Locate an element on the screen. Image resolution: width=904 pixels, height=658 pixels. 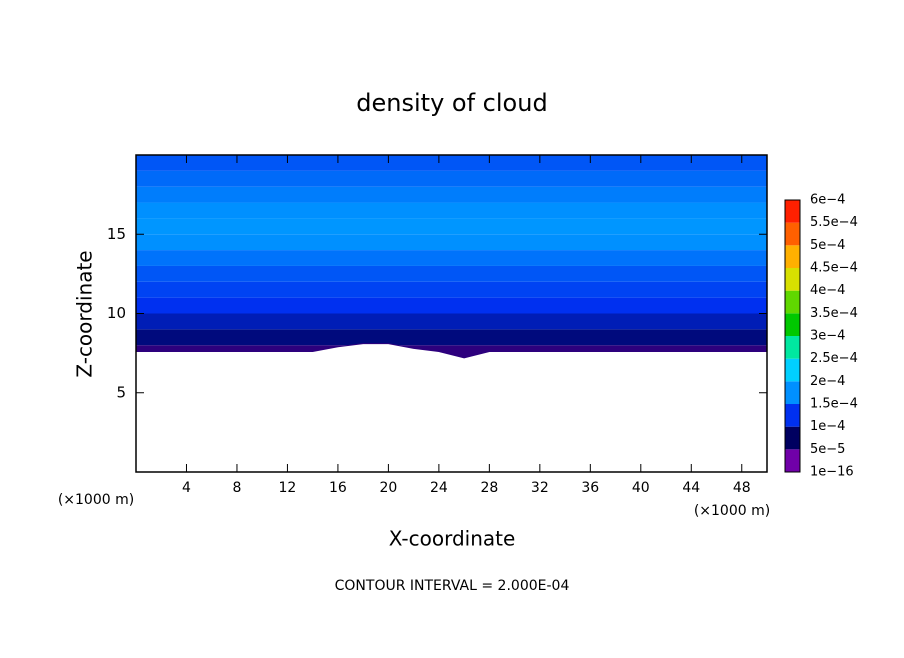
colorbar-label: 2e−4 is located at coordinates (827, 381).